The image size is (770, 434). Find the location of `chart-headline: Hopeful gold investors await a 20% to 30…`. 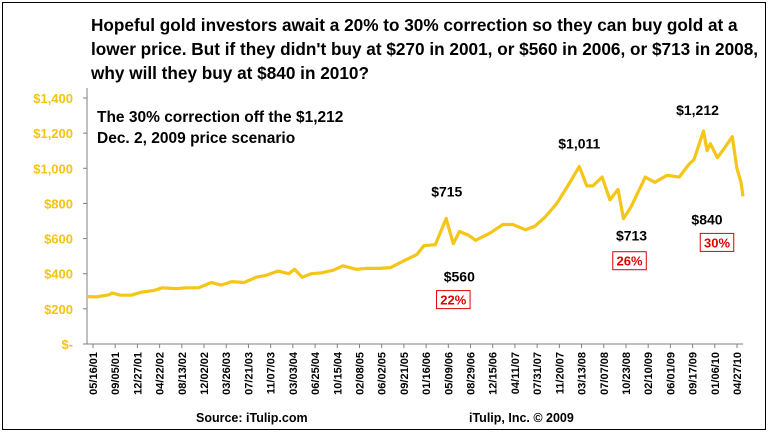

chart-headline: Hopeful gold investors await a 20% to 30… is located at coordinates (425, 49).